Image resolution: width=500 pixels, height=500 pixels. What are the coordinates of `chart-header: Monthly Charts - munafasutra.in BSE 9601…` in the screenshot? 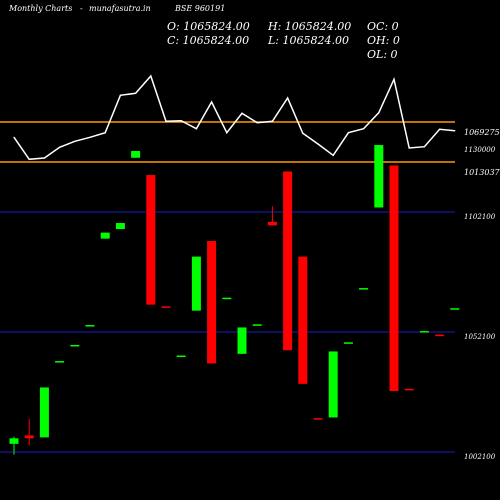 It's located at (204, 32).